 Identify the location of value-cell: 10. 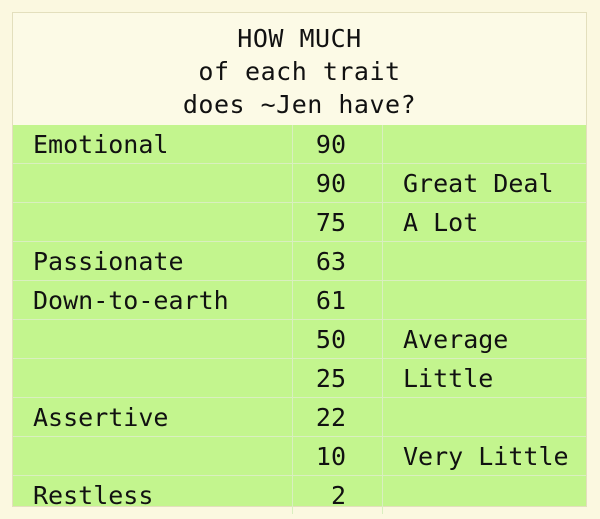
(337, 456).